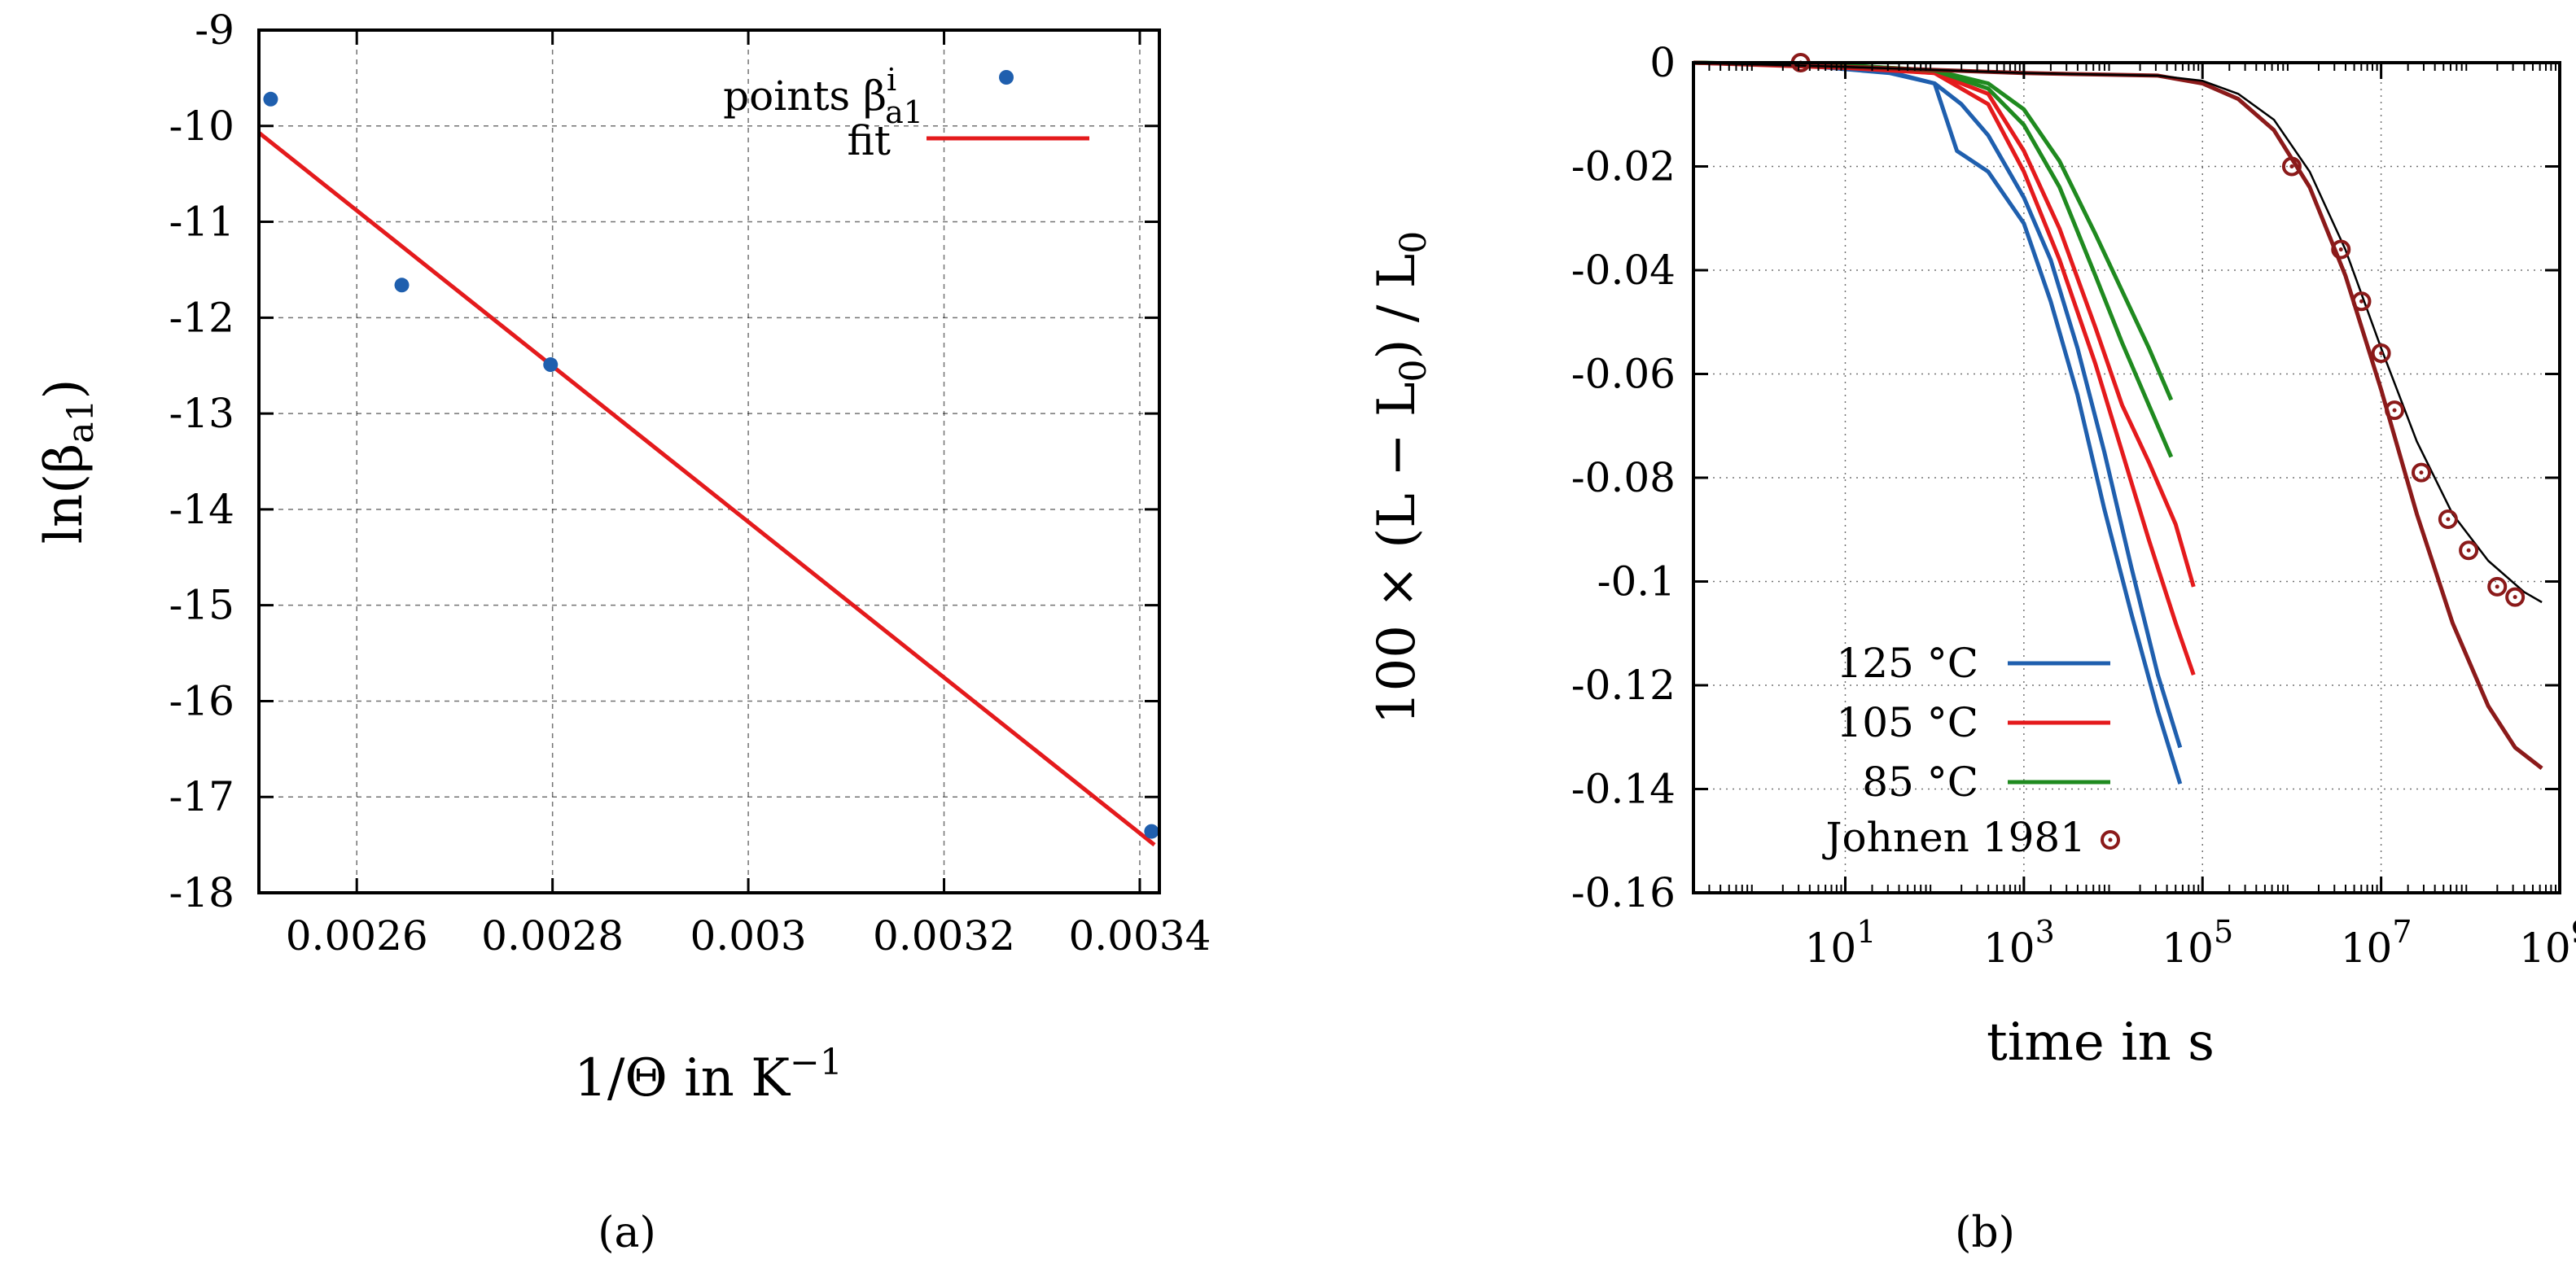 Image resolution: width=2576 pixels, height=1281 pixels. What do you see at coordinates (201, 126) in the screenshot?
I see `y-tick-label: -10` at bounding box center [201, 126].